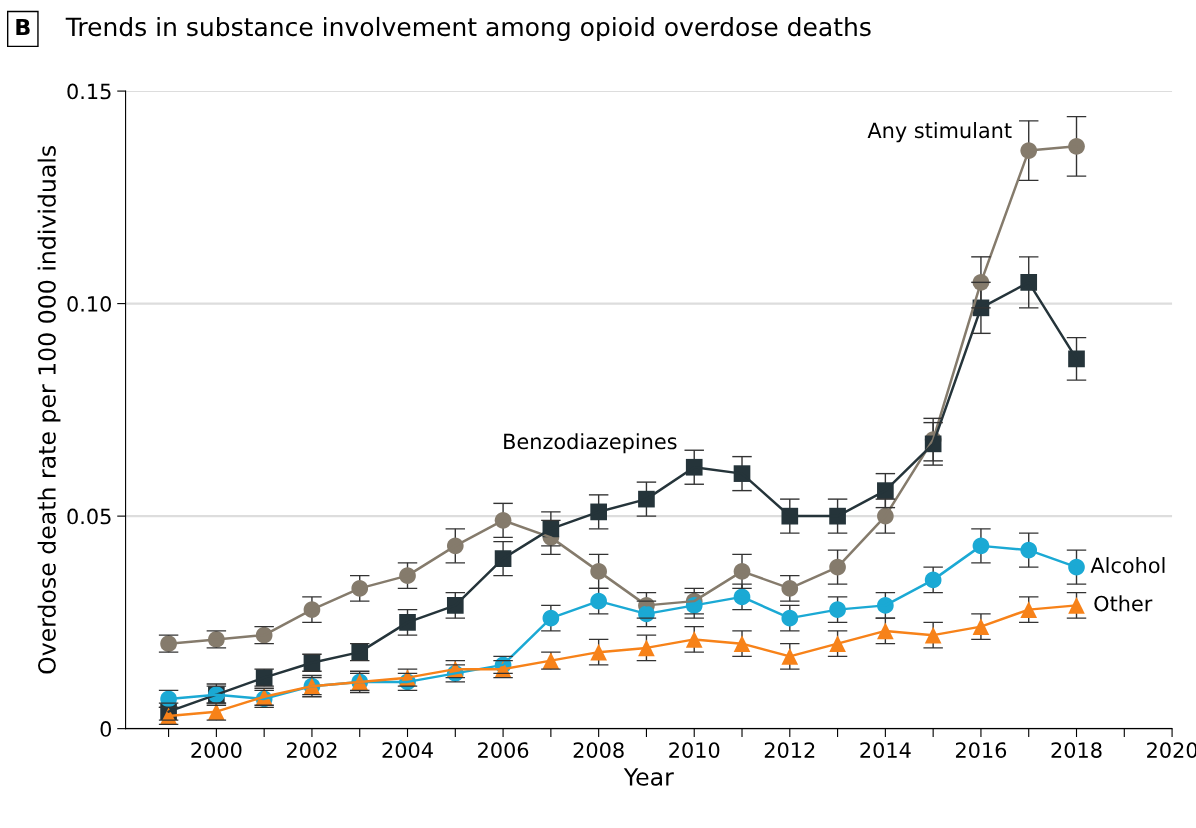 This screenshot has height=828, width=1196. I want to click on x-tick-label: 2016, so click(981, 750).